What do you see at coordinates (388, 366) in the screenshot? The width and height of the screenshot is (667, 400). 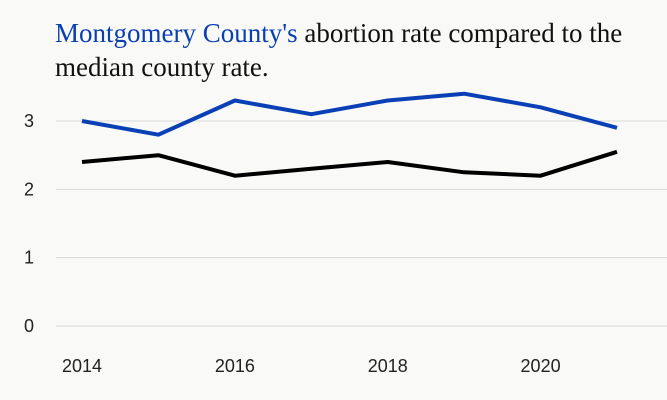 I see `x-tick-label: 2018` at bounding box center [388, 366].